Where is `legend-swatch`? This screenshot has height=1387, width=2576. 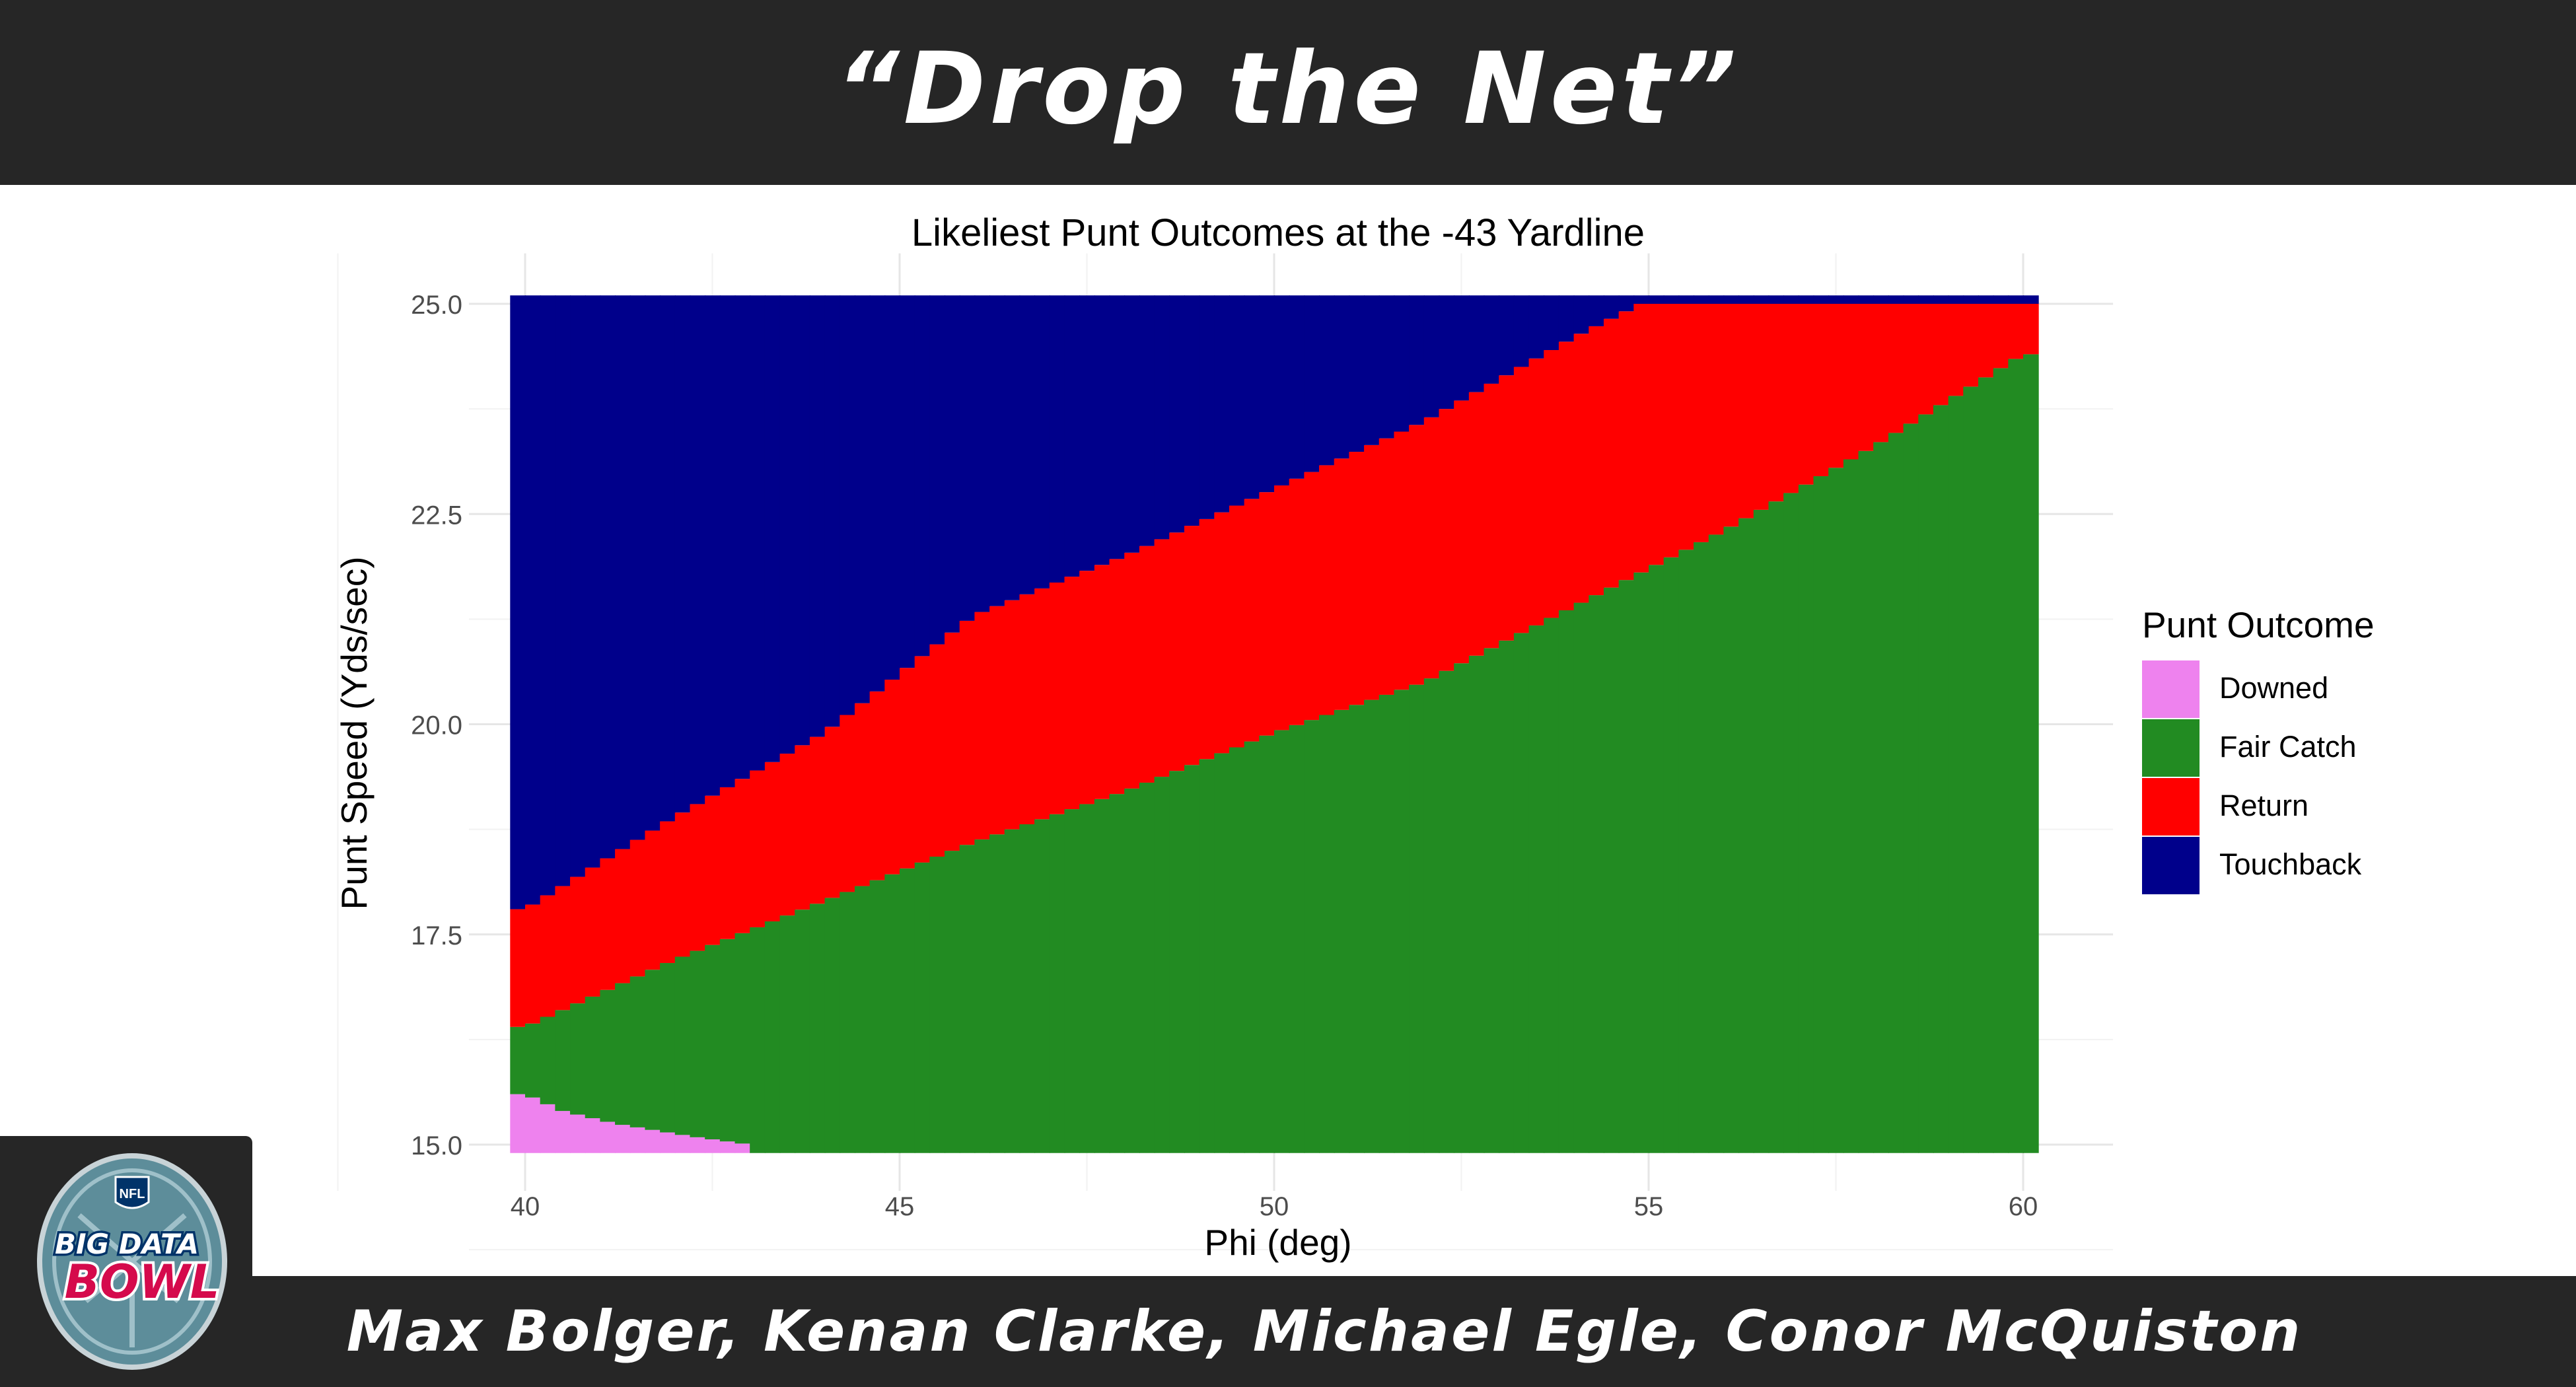 legend-swatch is located at coordinates (2171, 689).